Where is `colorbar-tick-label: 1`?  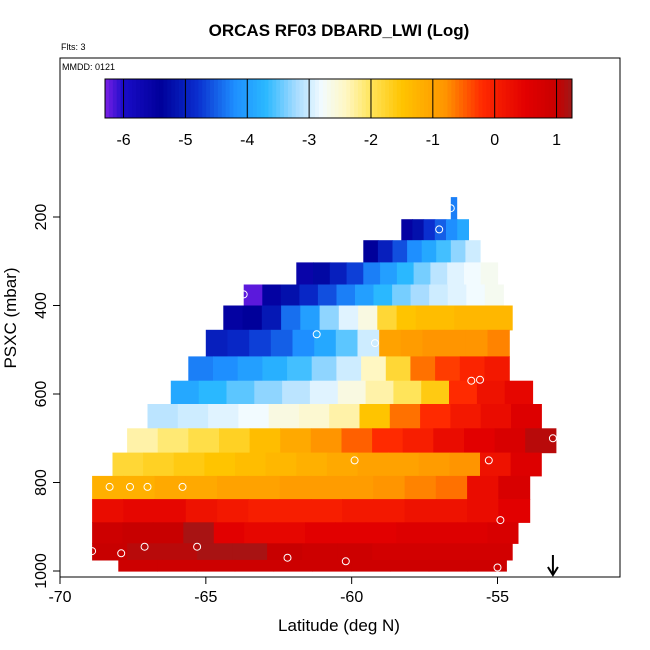
colorbar-tick-label: 1 is located at coordinates (556, 140).